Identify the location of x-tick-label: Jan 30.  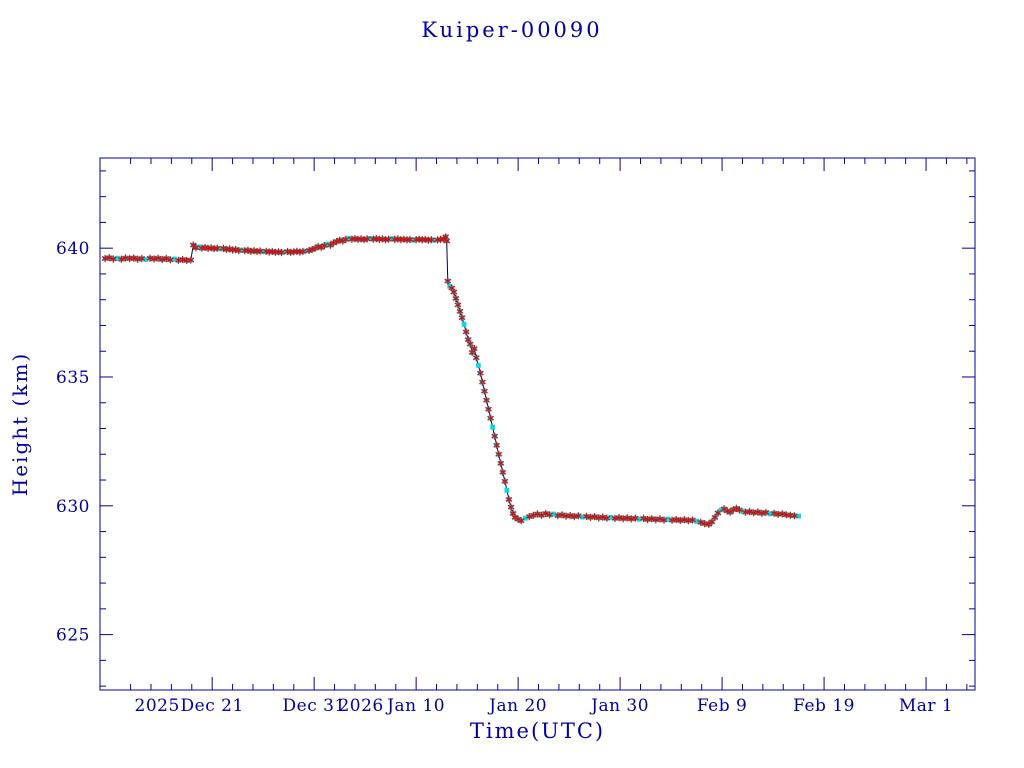
(619, 706).